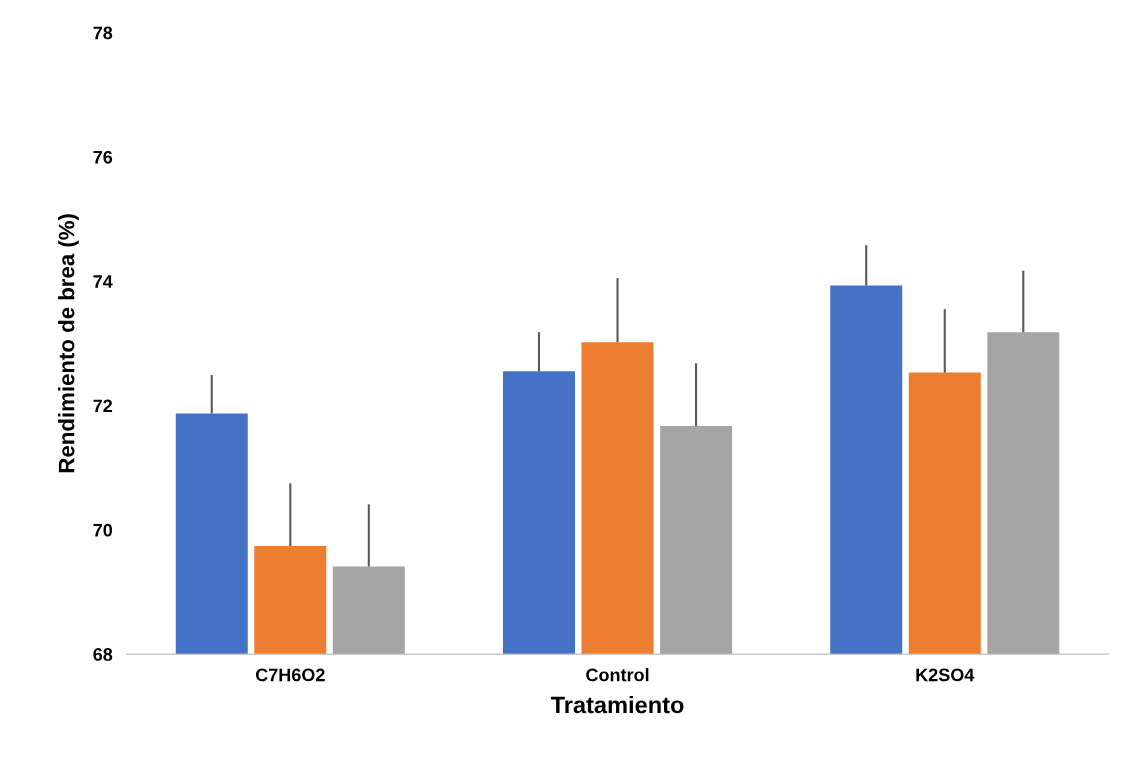  What do you see at coordinates (103, 157) in the screenshot?
I see `y-tick-label: 76` at bounding box center [103, 157].